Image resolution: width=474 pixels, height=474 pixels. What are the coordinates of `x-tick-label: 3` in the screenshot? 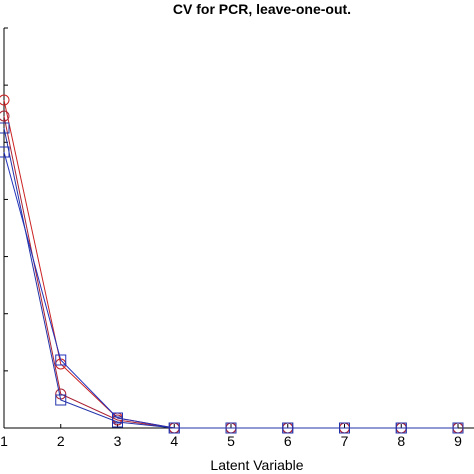 It's located at (118, 441).